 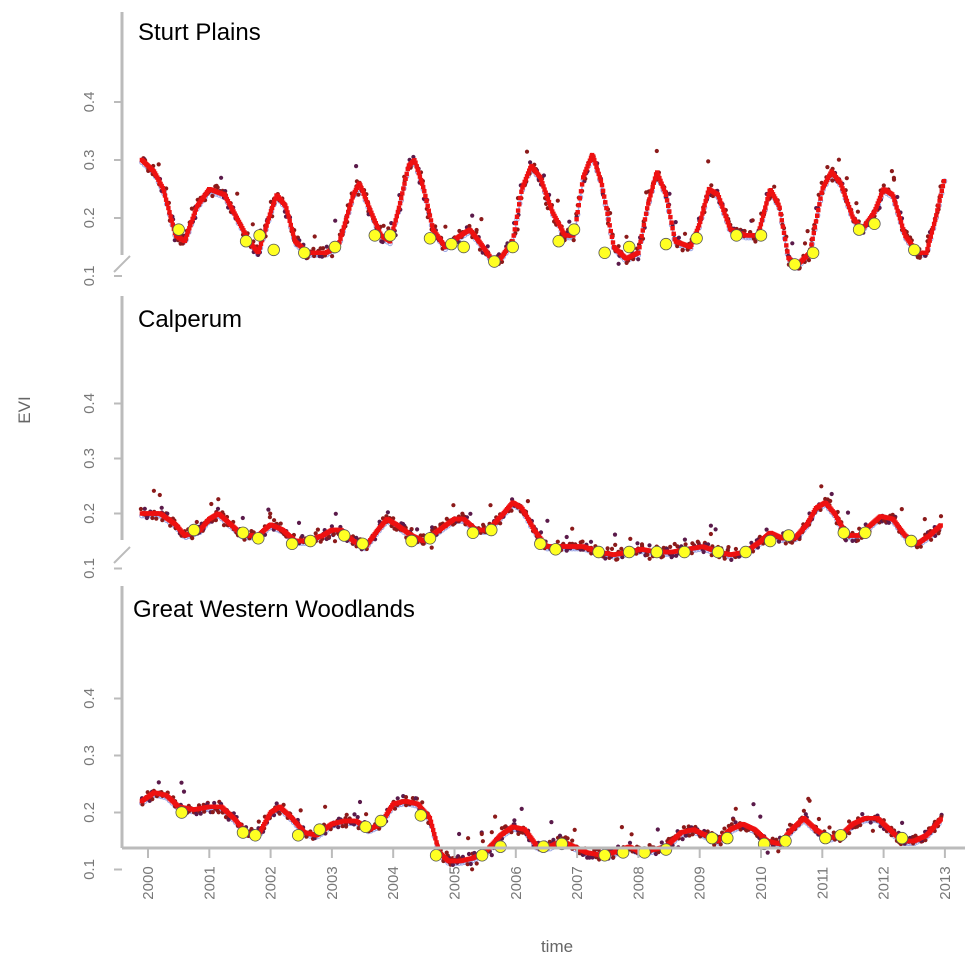 What do you see at coordinates (89, 458) in the screenshot?
I see `y-tick-label: 0.3` at bounding box center [89, 458].